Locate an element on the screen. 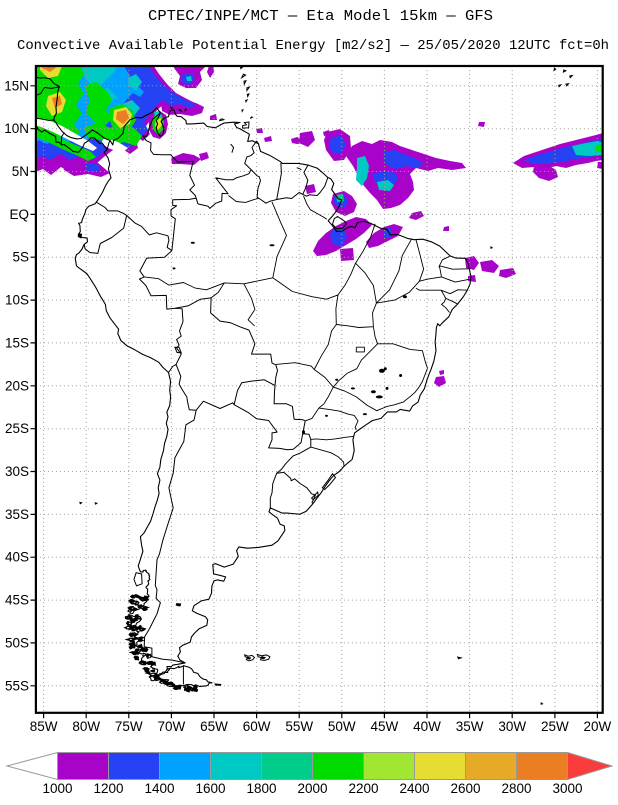 This screenshot has height=805, width=618. svg-text: 1800 is located at coordinates (261, 788).